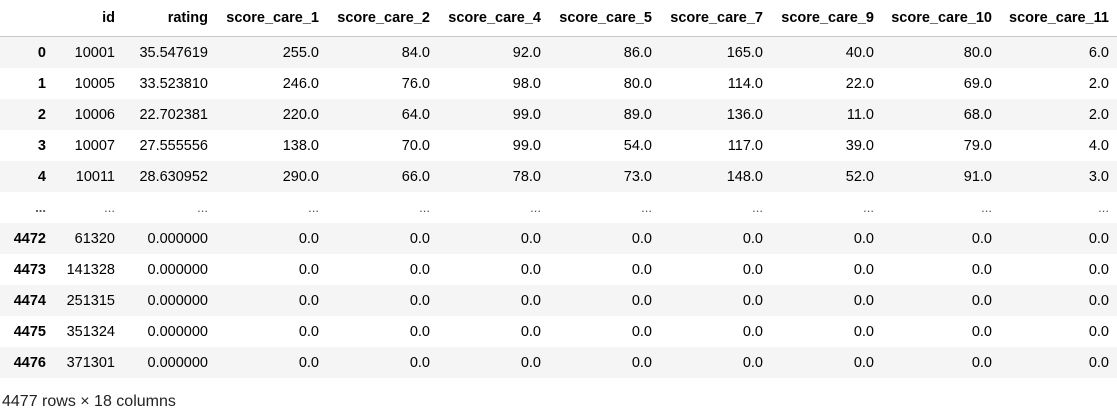  Describe the element at coordinates (41, 176) in the screenshot. I see `row-index: 4` at that location.